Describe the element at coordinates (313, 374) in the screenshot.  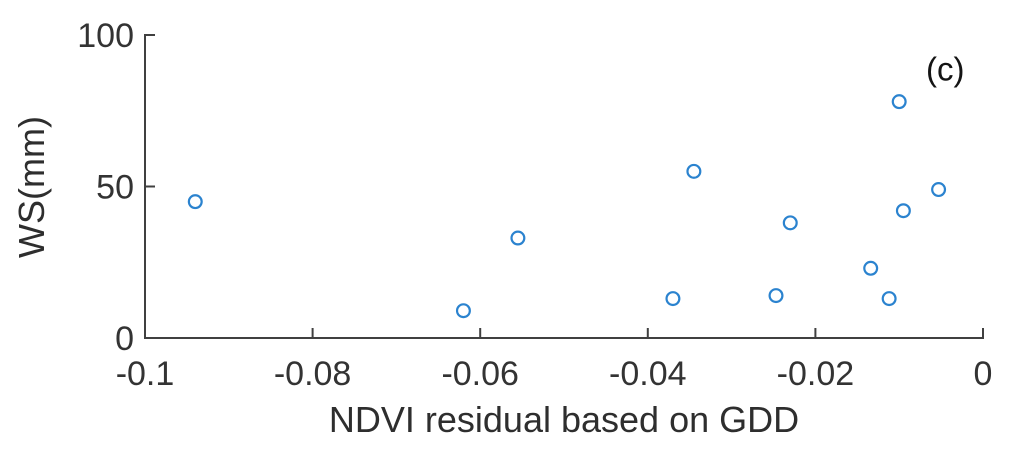
I see `x-tick-label: -0.08` at that location.